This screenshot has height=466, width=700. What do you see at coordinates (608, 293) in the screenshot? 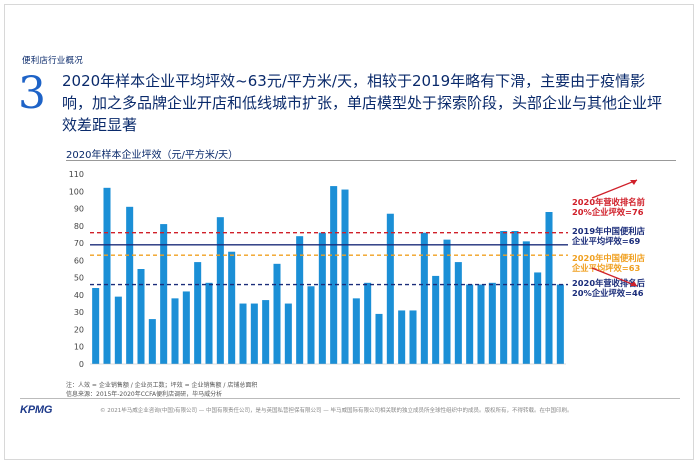
I see `reference-line-label: 20%企业坪效=46` at bounding box center [608, 293].